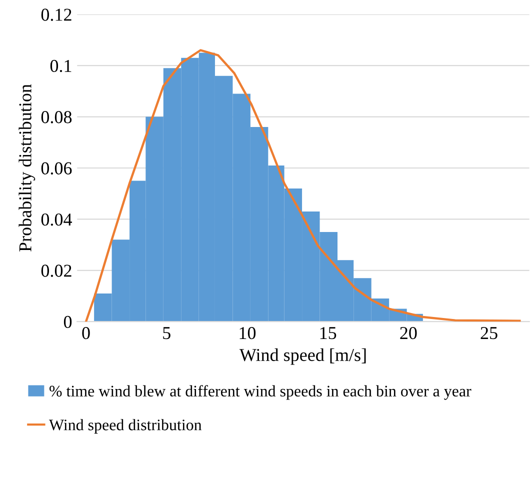 The width and height of the screenshot is (532, 480). What do you see at coordinates (166, 333) in the screenshot?
I see `x-tick-label: 5` at bounding box center [166, 333].